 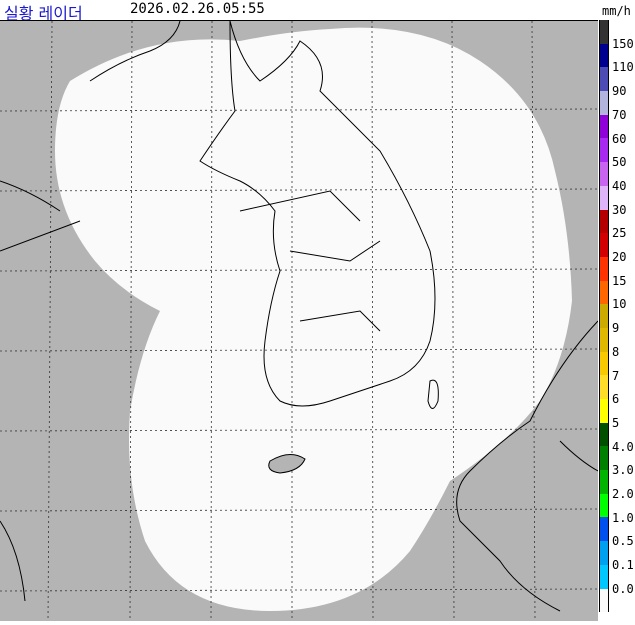 What do you see at coordinates (623, 588) in the screenshot?
I see `legend-label: 0.0` at bounding box center [623, 588].